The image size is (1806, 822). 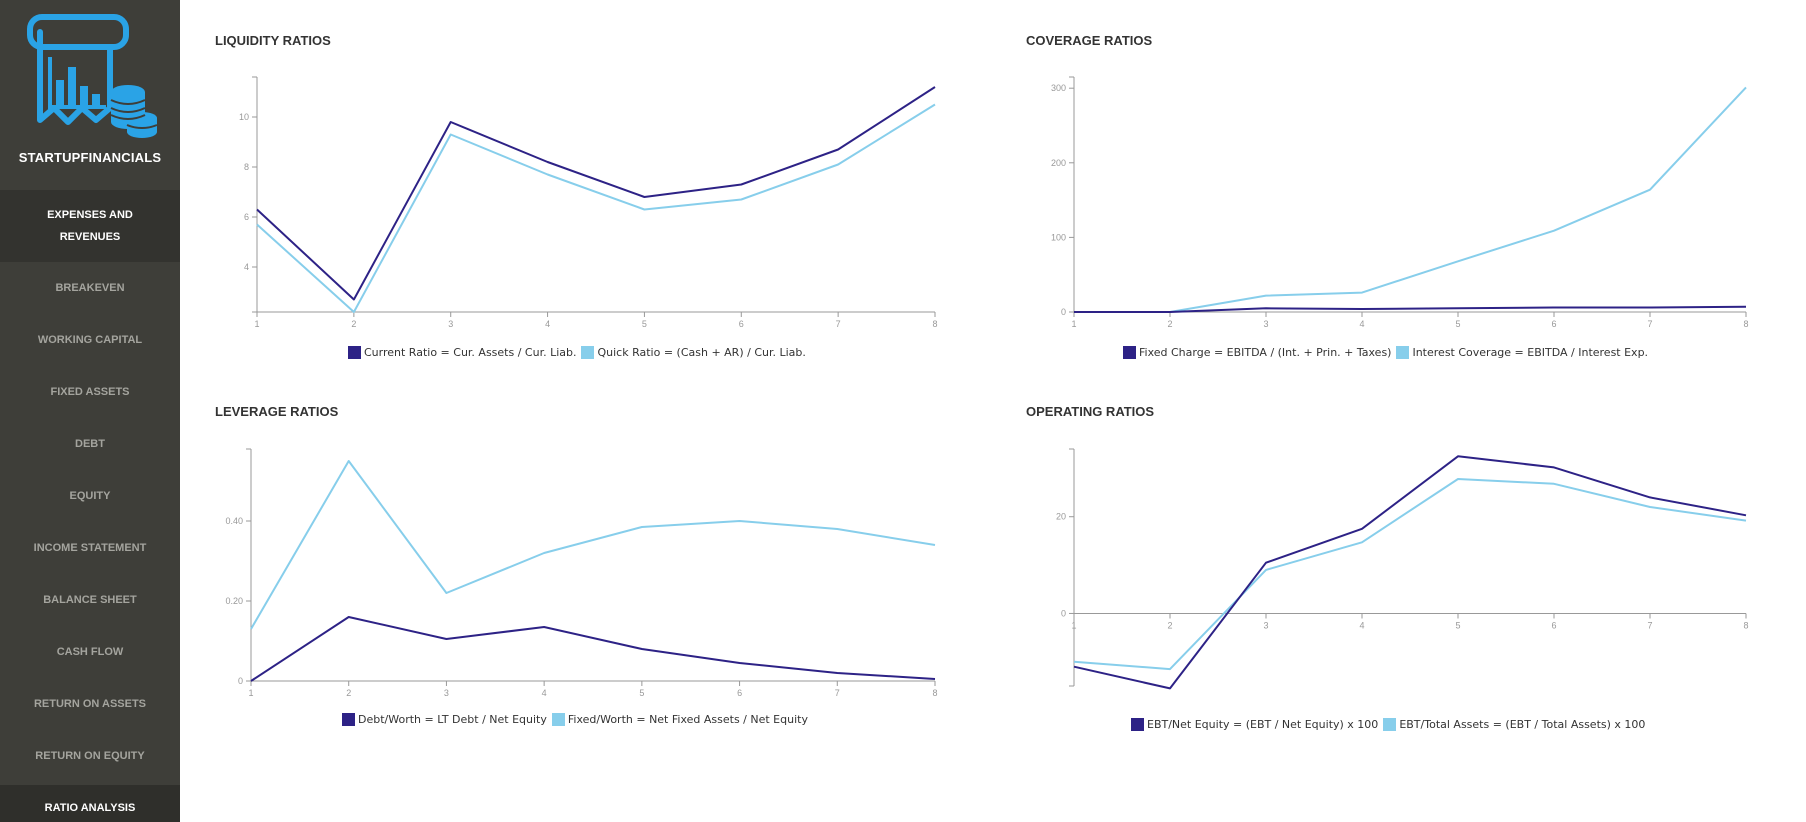 I want to click on sidebar-item-label: INCOME STATEMENT, so click(x=90, y=548).